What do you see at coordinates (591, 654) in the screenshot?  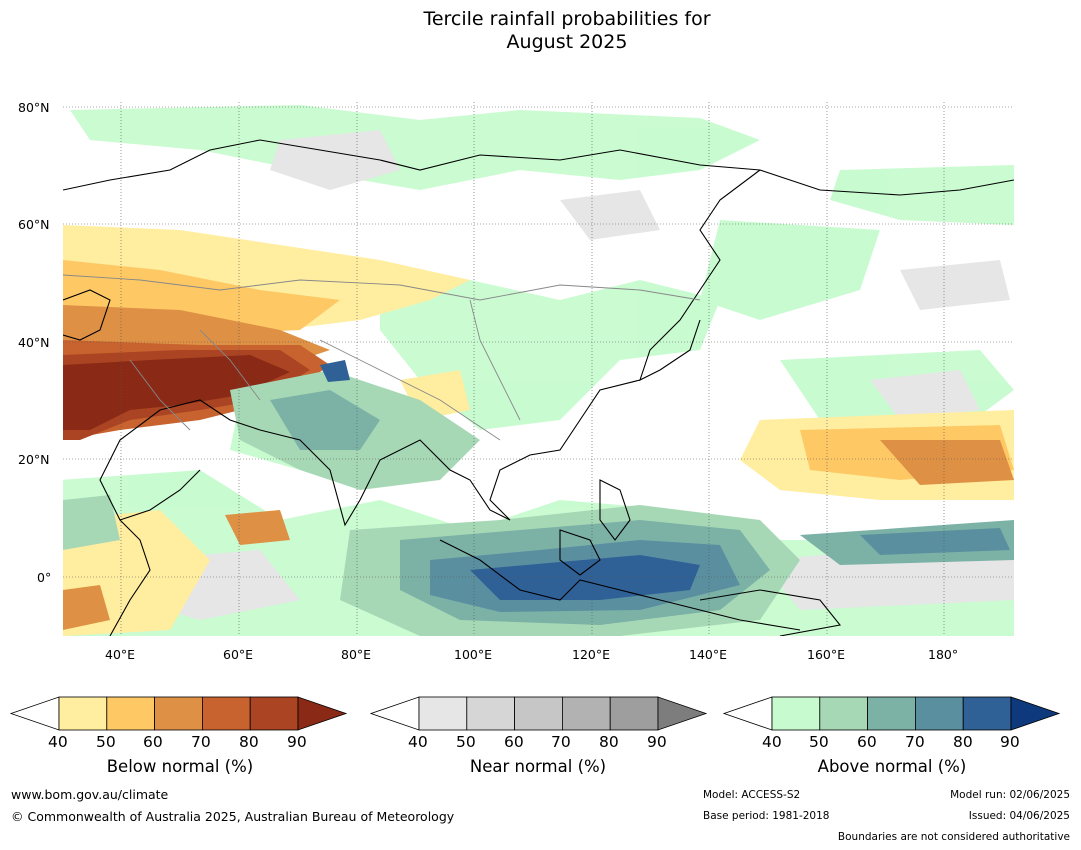 I see `lon-label: 120°E` at bounding box center [591, 654].